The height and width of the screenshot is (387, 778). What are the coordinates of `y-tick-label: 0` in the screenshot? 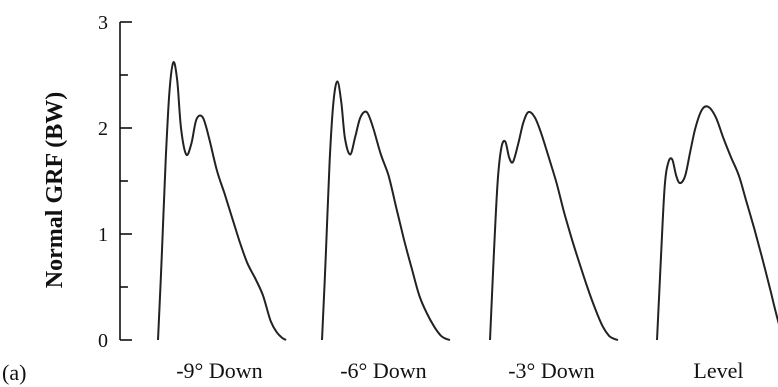 It's located at (103, 341).